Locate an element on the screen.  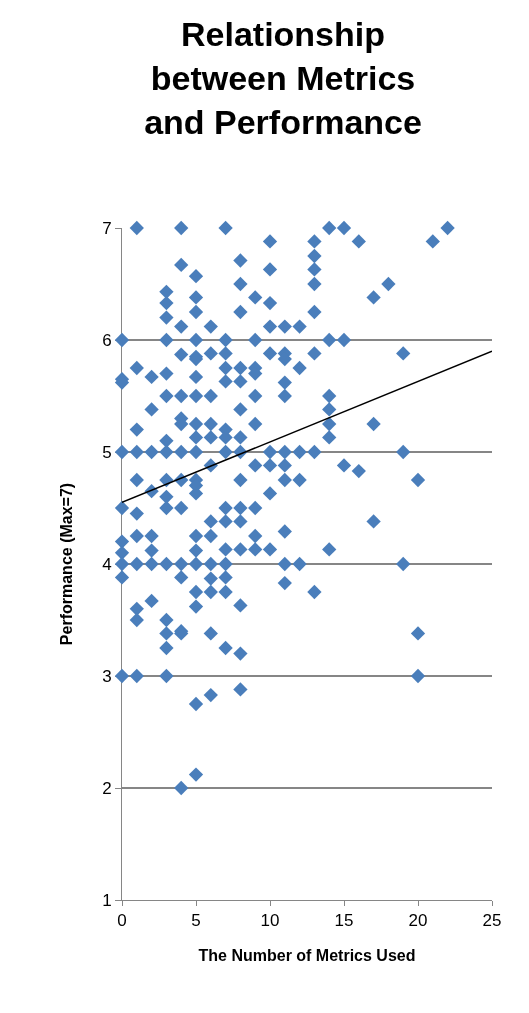
y-axis-title: Performance (Max=7) is located at coordinates (67, 564).